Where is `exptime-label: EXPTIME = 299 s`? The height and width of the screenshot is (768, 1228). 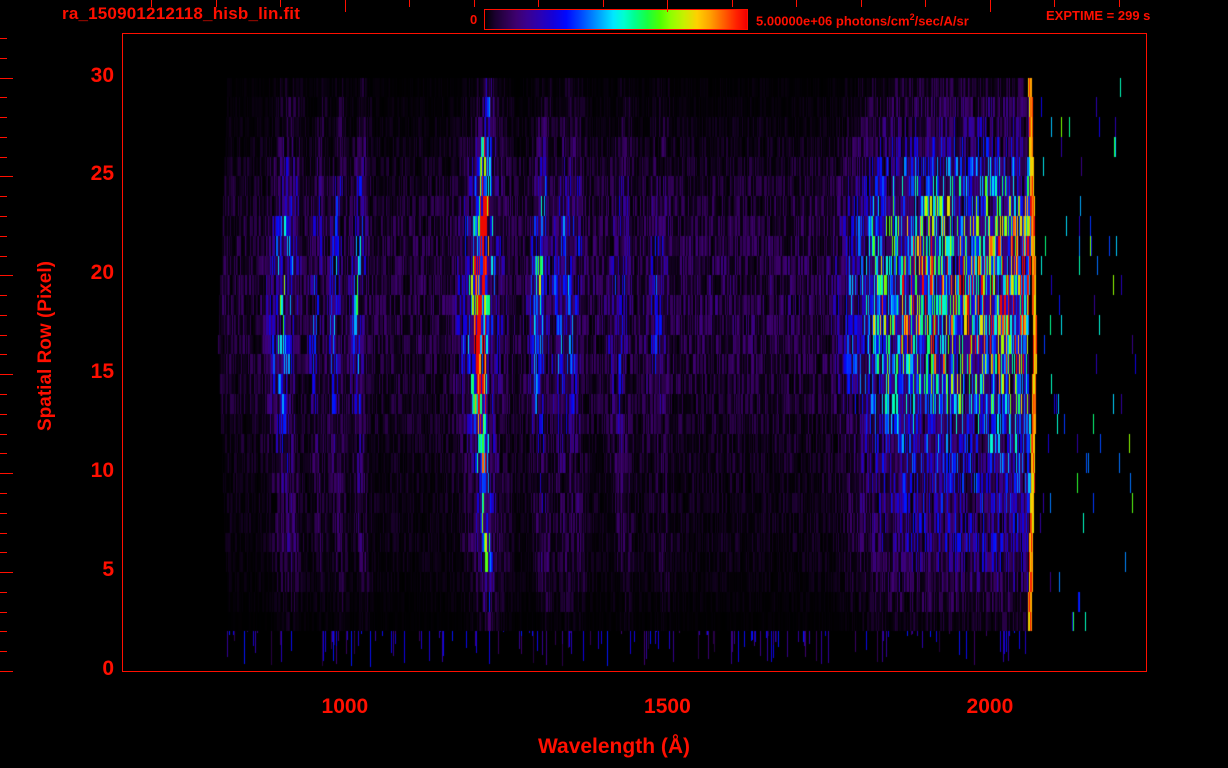 exptime-label: EXPTIME = 299 s is located at coordinates (1098, 15).